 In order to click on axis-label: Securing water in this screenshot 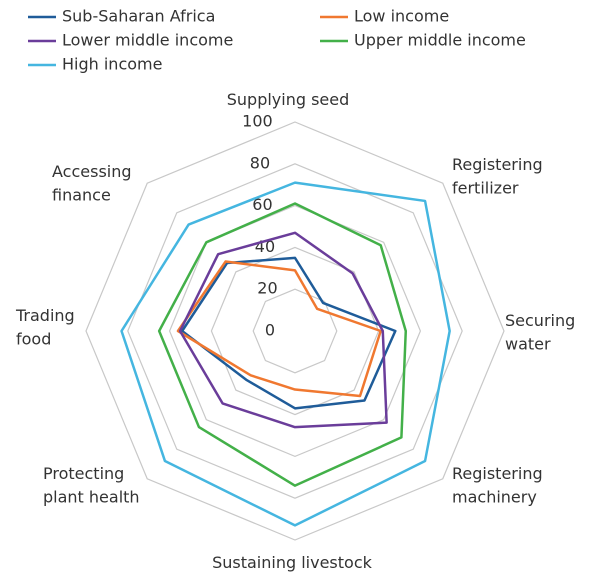, I will do `click(540, 332)`.